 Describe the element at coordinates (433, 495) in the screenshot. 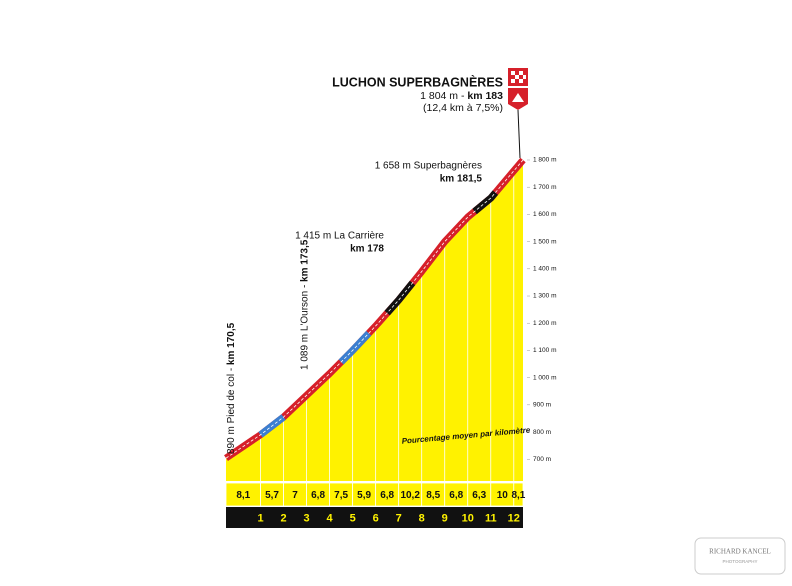

I see `gradient-label: 8,5` at that location.